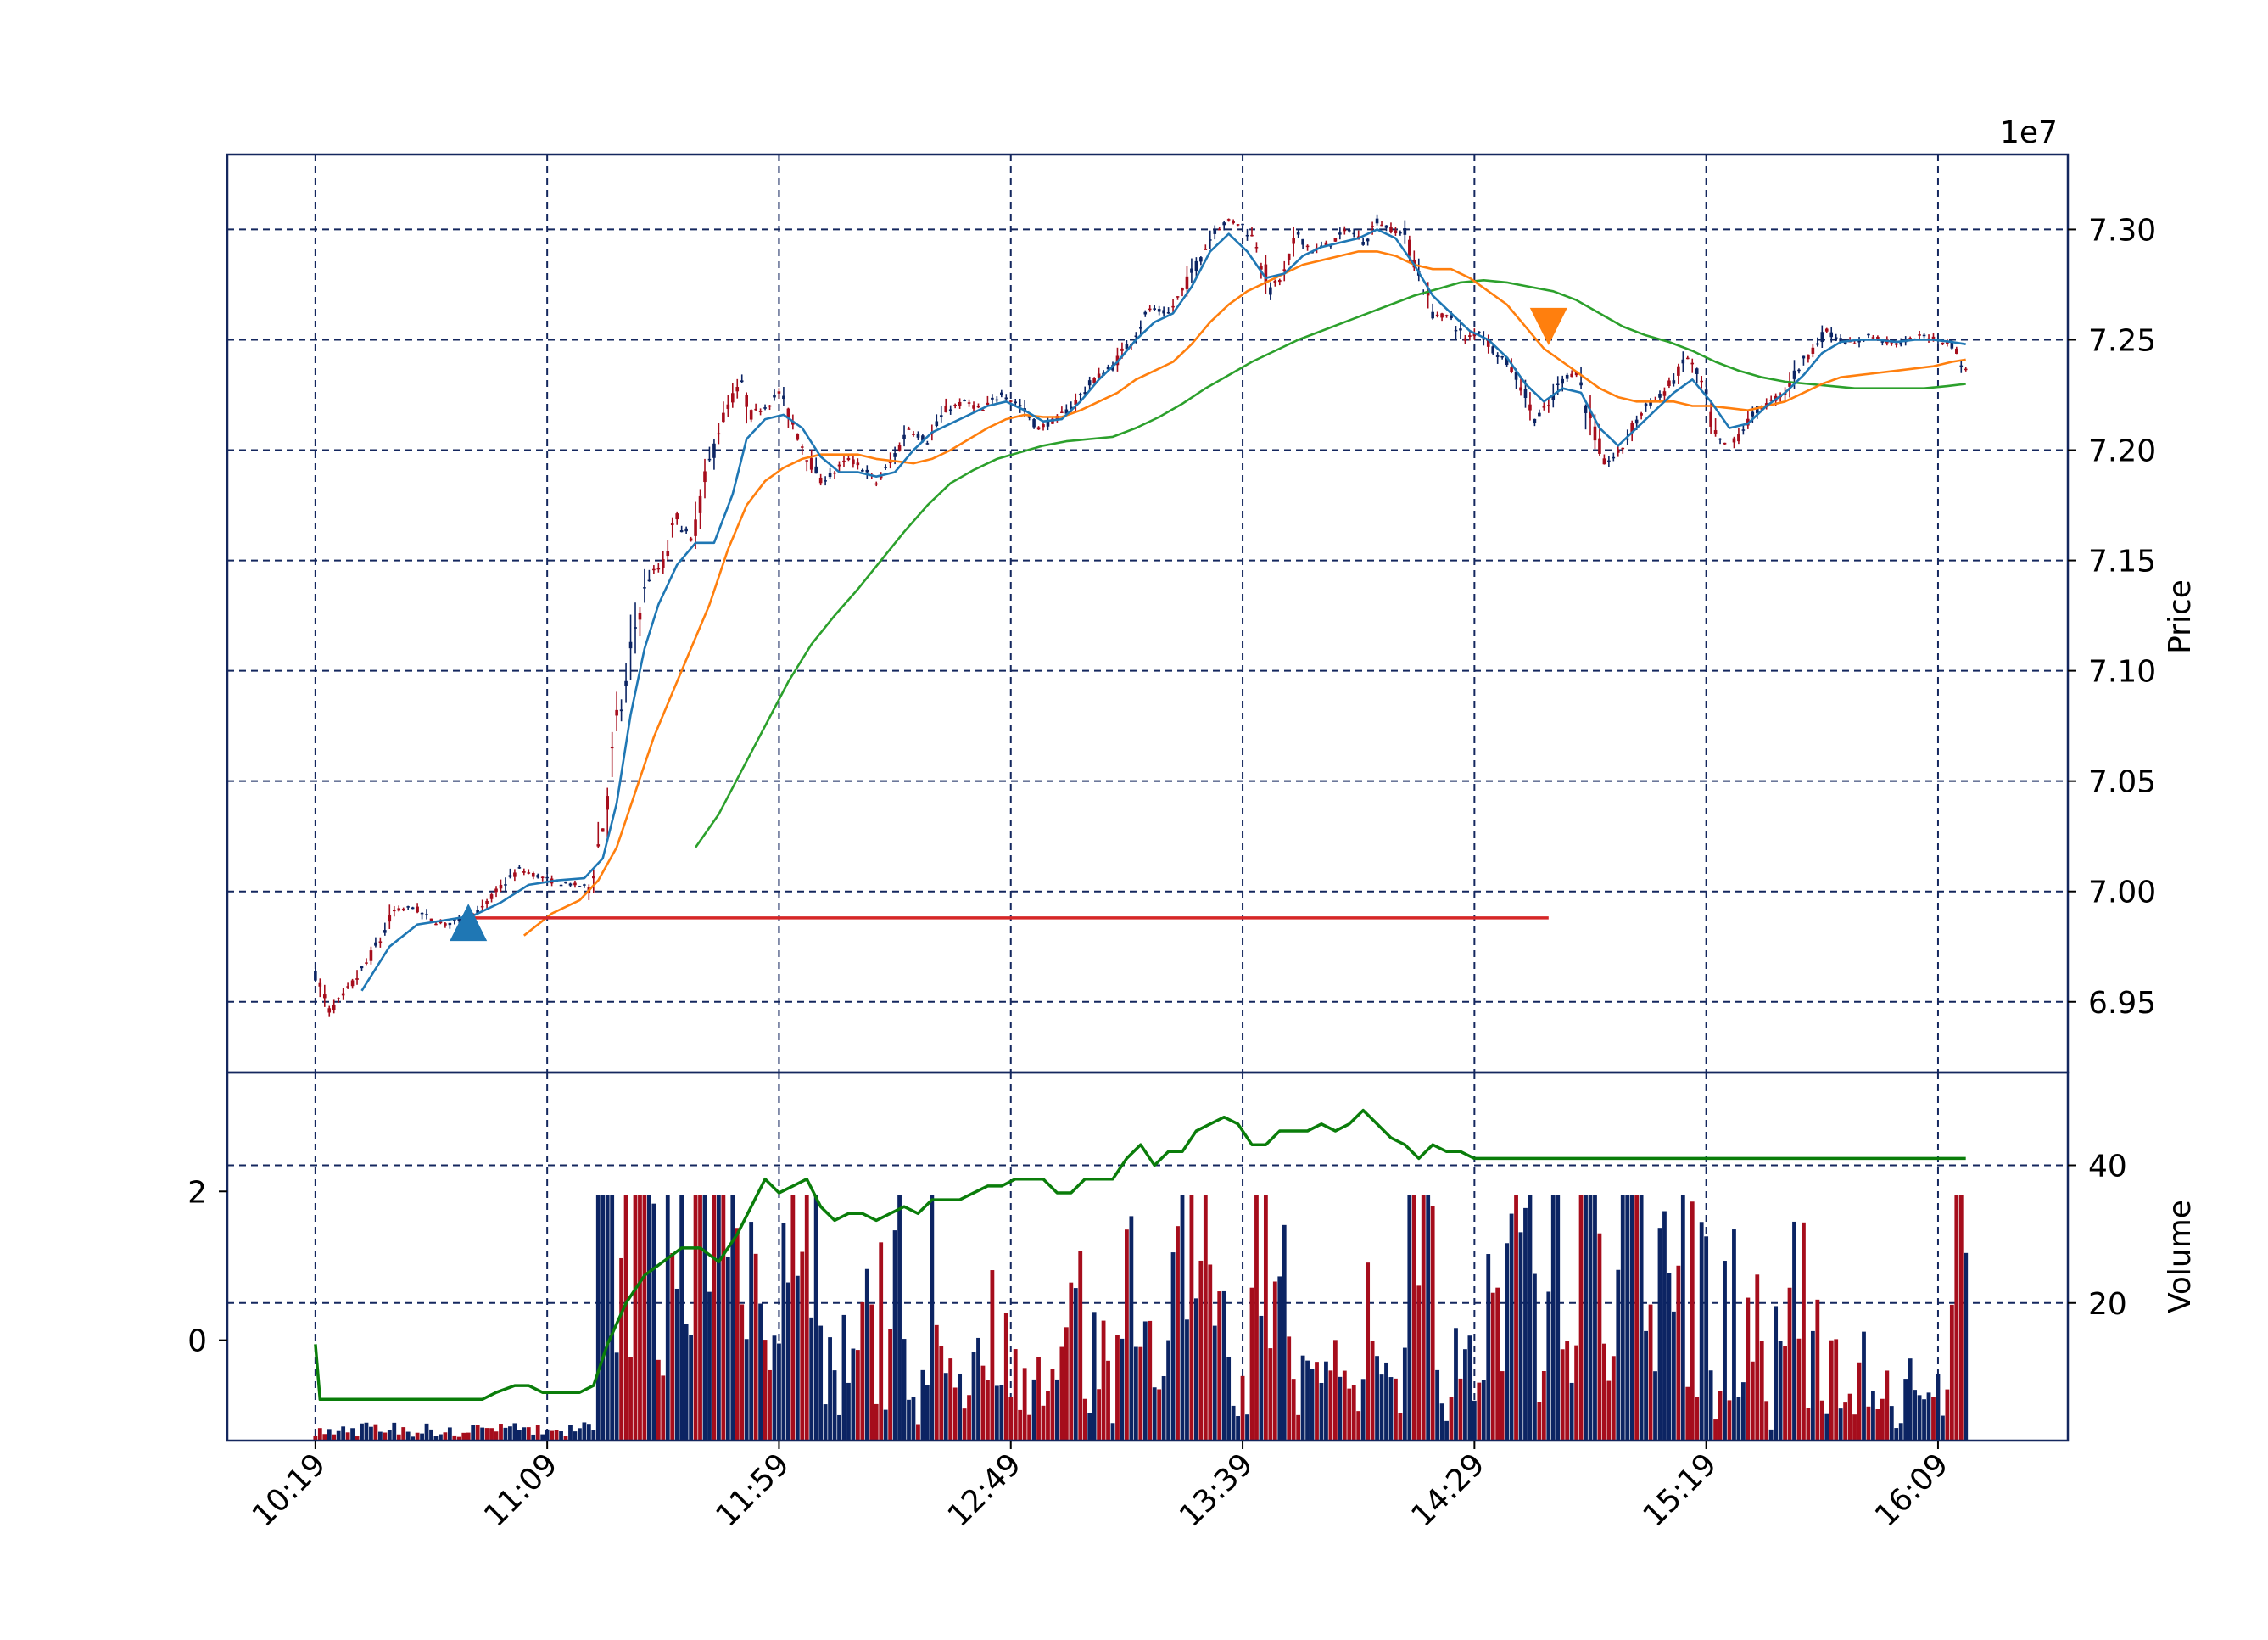 The height and width of the screenshot is (1640, 2268). I want to click on time-tick-label: 11:59, so click(752, 1490).